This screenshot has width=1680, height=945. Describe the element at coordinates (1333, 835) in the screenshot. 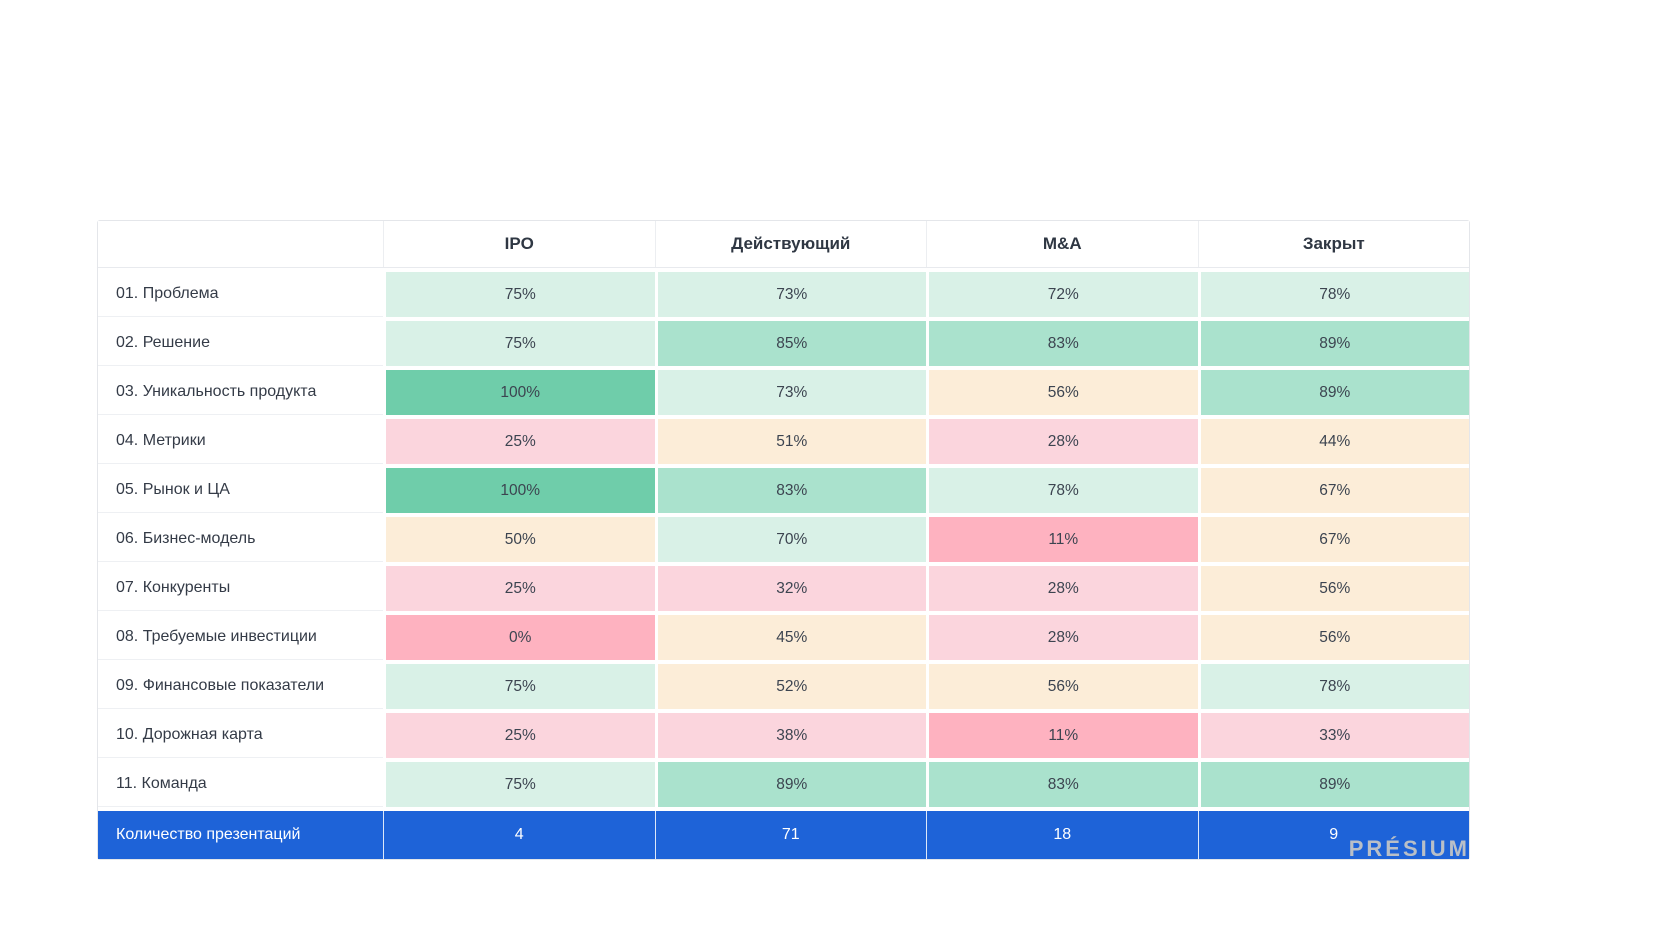

I see `footer-count-closed: 9` at that location.